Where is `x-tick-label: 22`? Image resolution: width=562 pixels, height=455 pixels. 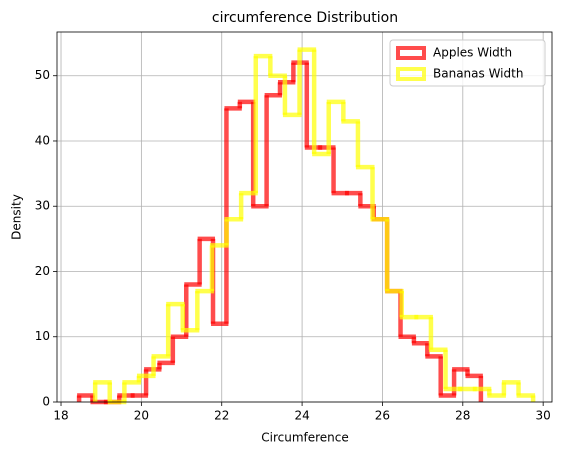 x-tick-label: 22 is located at coordinates (221, 416).